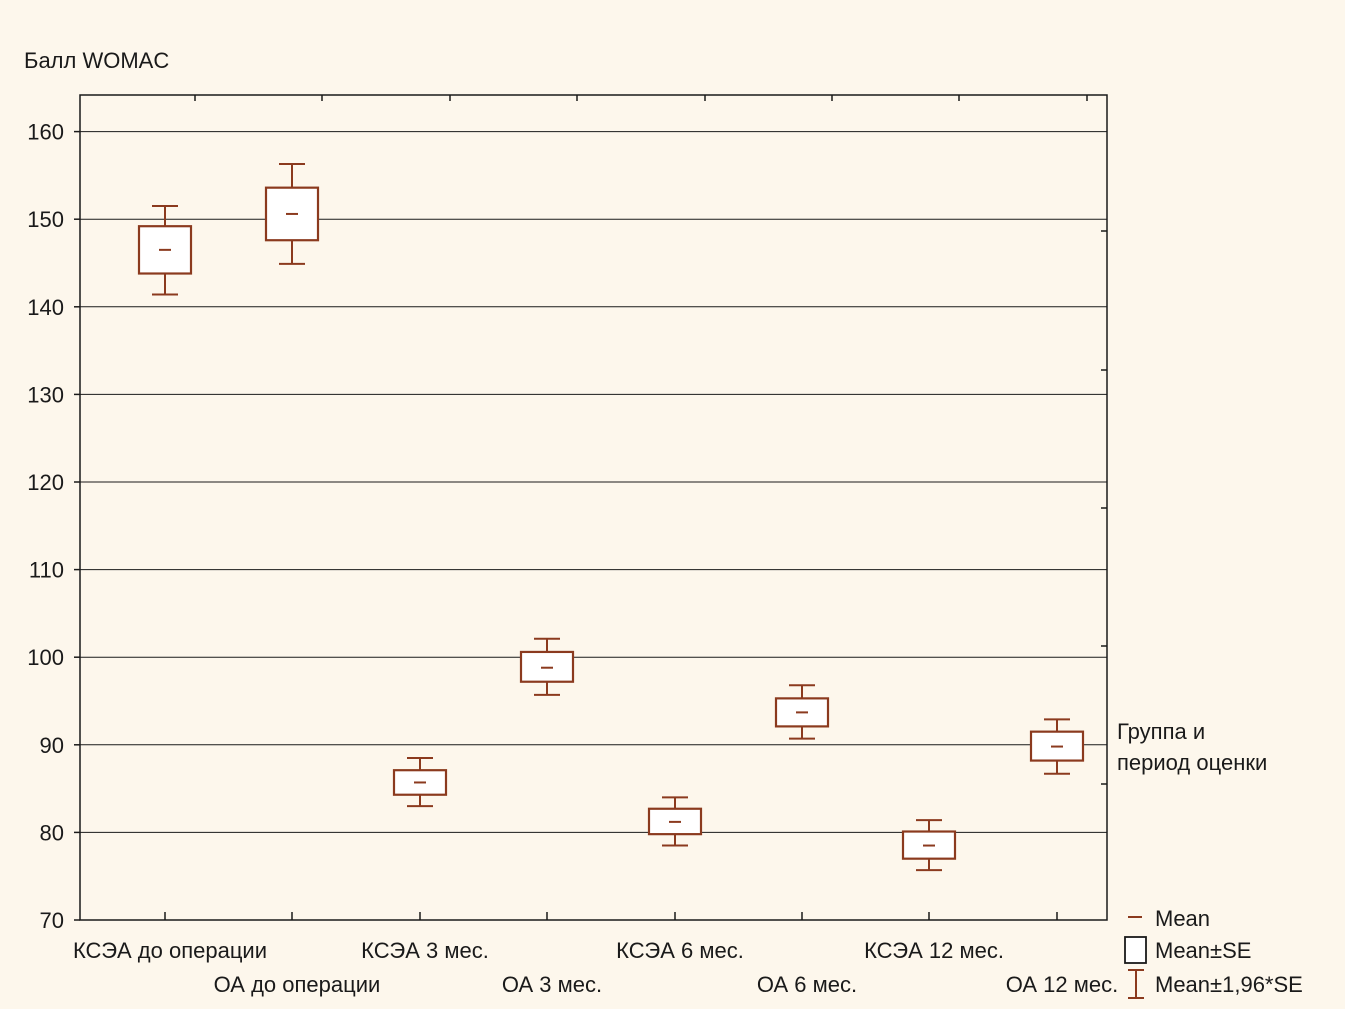 The width and height of the screenshot is (1345, 1009). What do you see at coordinates (45, 219) in the screenshot?
I see `y-tick-label: 150` at bounding box center [45, 219].